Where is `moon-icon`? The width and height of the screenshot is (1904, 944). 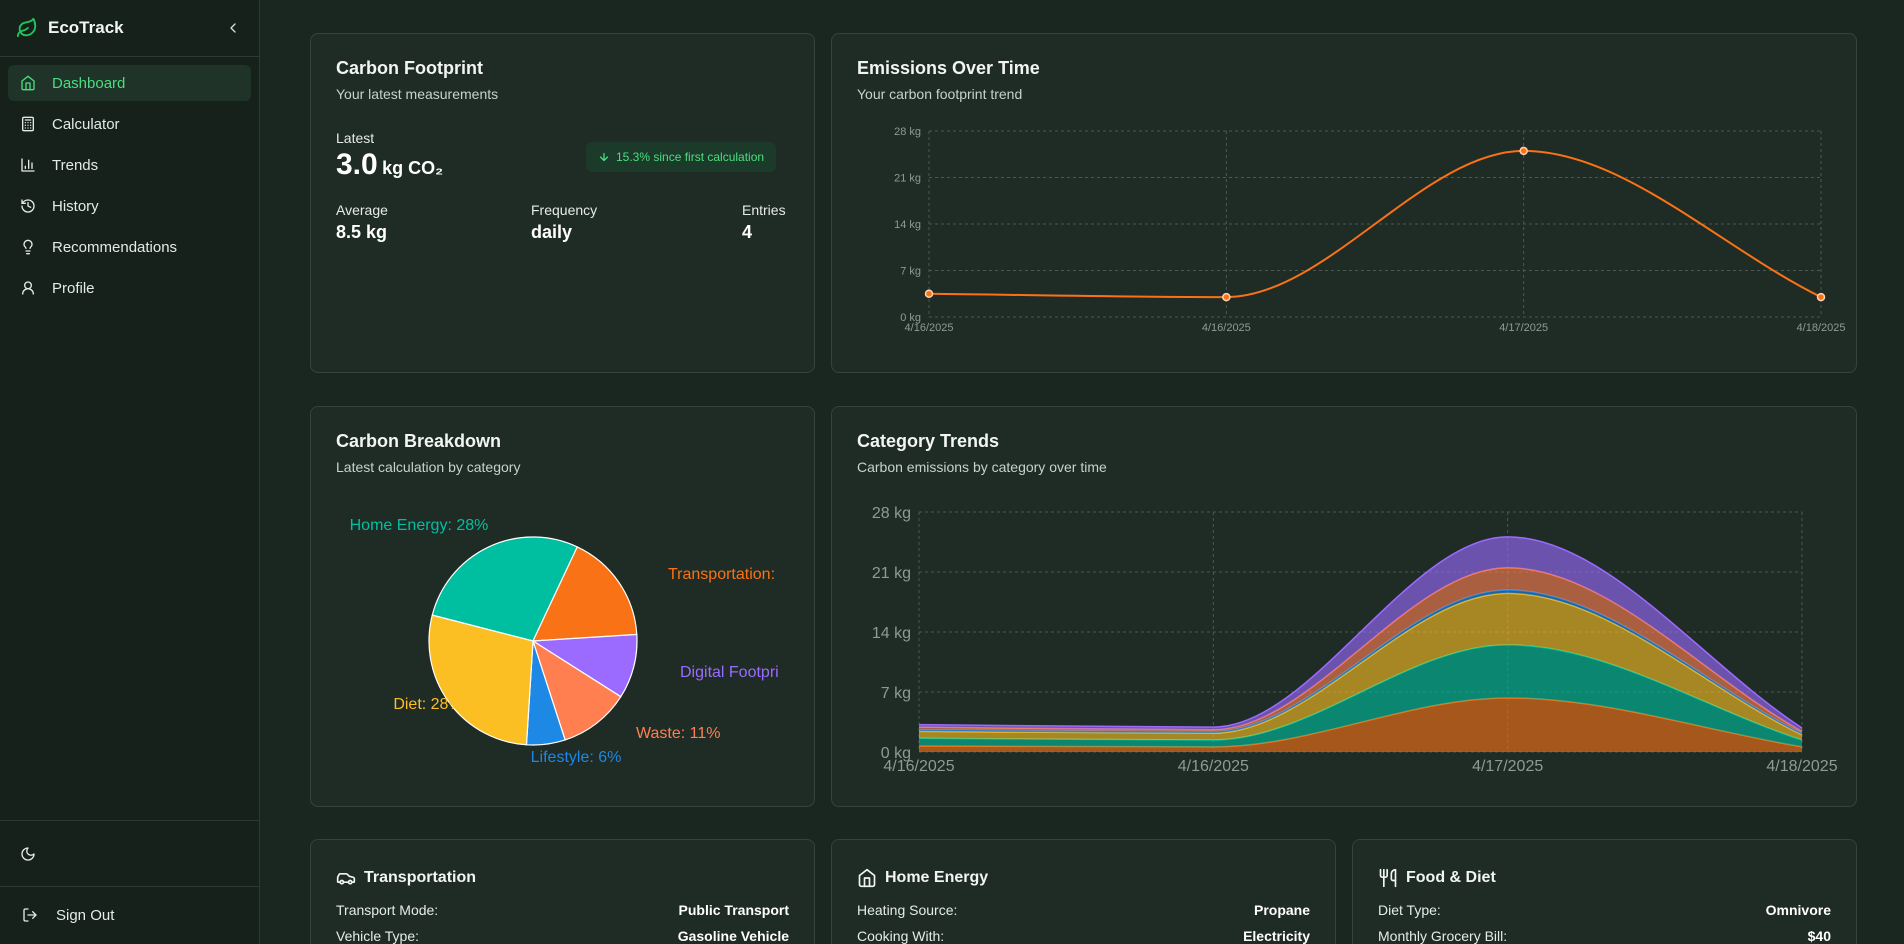 moon-icon is located at coordinates (28, 853).